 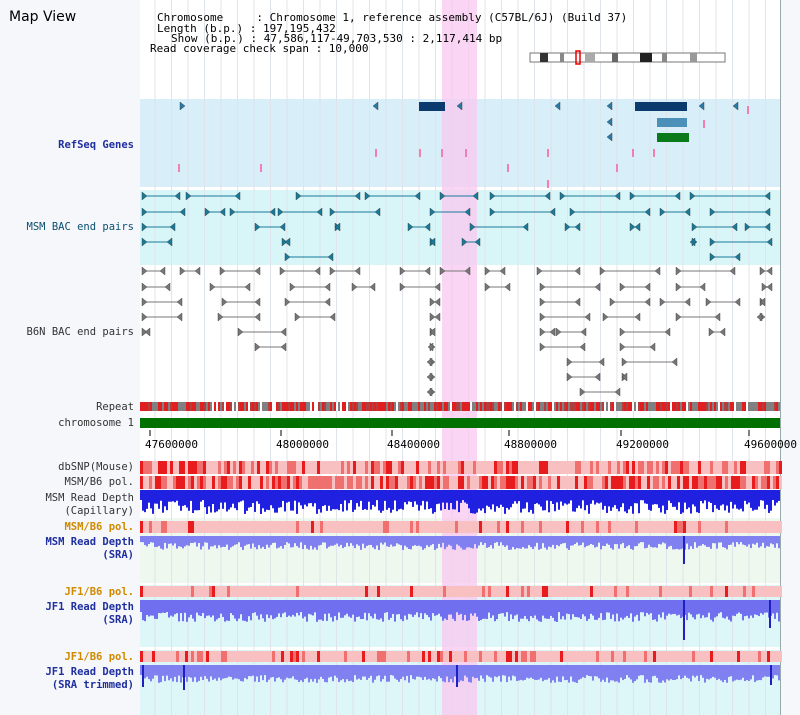 What do you see at coordinates (115, 407) in the screenshot?
I see `track-label-repeat: Repeat` at bounding box center [115, 407].